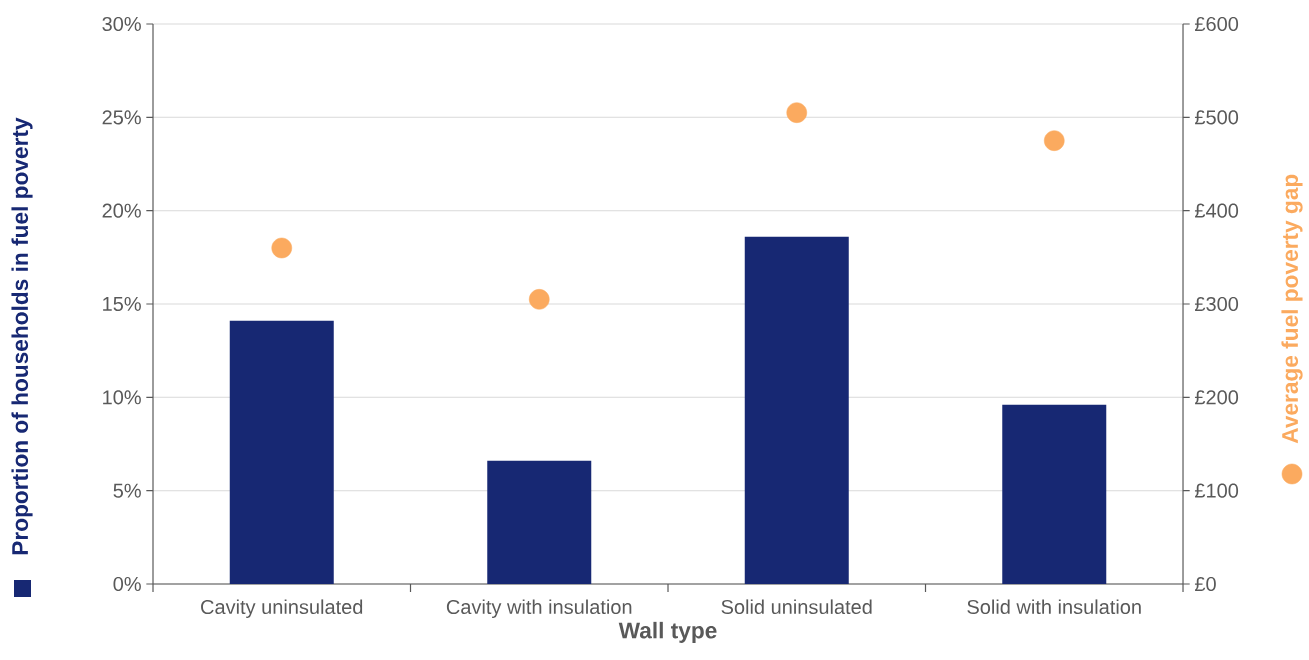  I want to click on y2-tick-label: £100, so click(1216, 490).